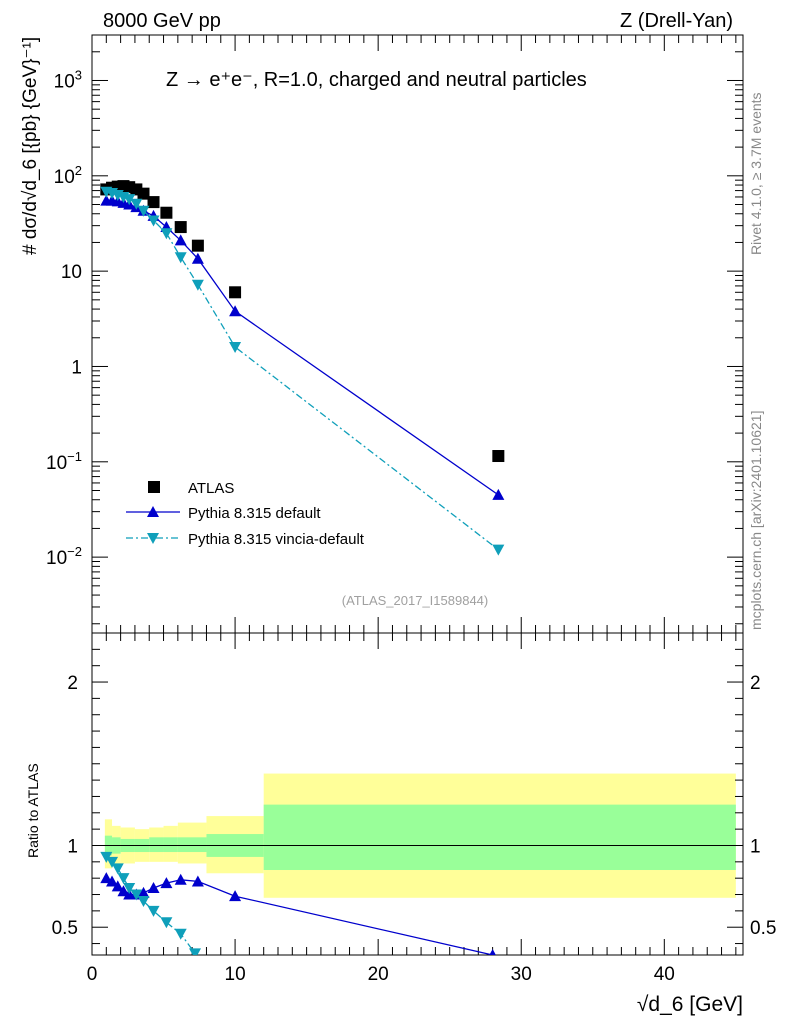  Describe the element at coordinates (763, 928) in the screenshot. I see `ratio-y-tick-label-right: 0.5` at that location.